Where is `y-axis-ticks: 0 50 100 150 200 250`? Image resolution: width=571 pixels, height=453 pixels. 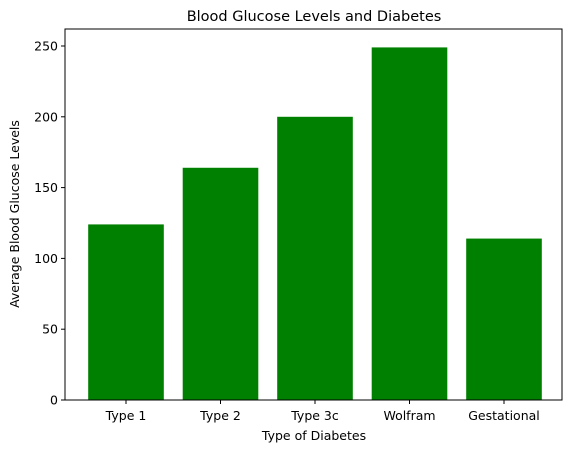 y-axis-ticks: 0 50 100 150 200 250 is located at coordinates (49, 223).